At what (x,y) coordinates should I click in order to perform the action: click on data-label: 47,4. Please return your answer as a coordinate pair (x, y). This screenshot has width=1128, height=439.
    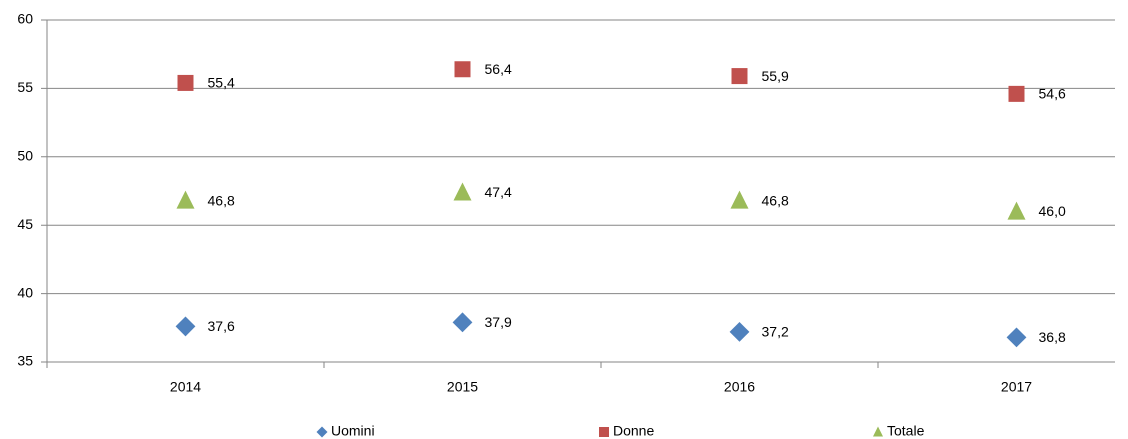
    Looking at the image, I should click on (498, 192).